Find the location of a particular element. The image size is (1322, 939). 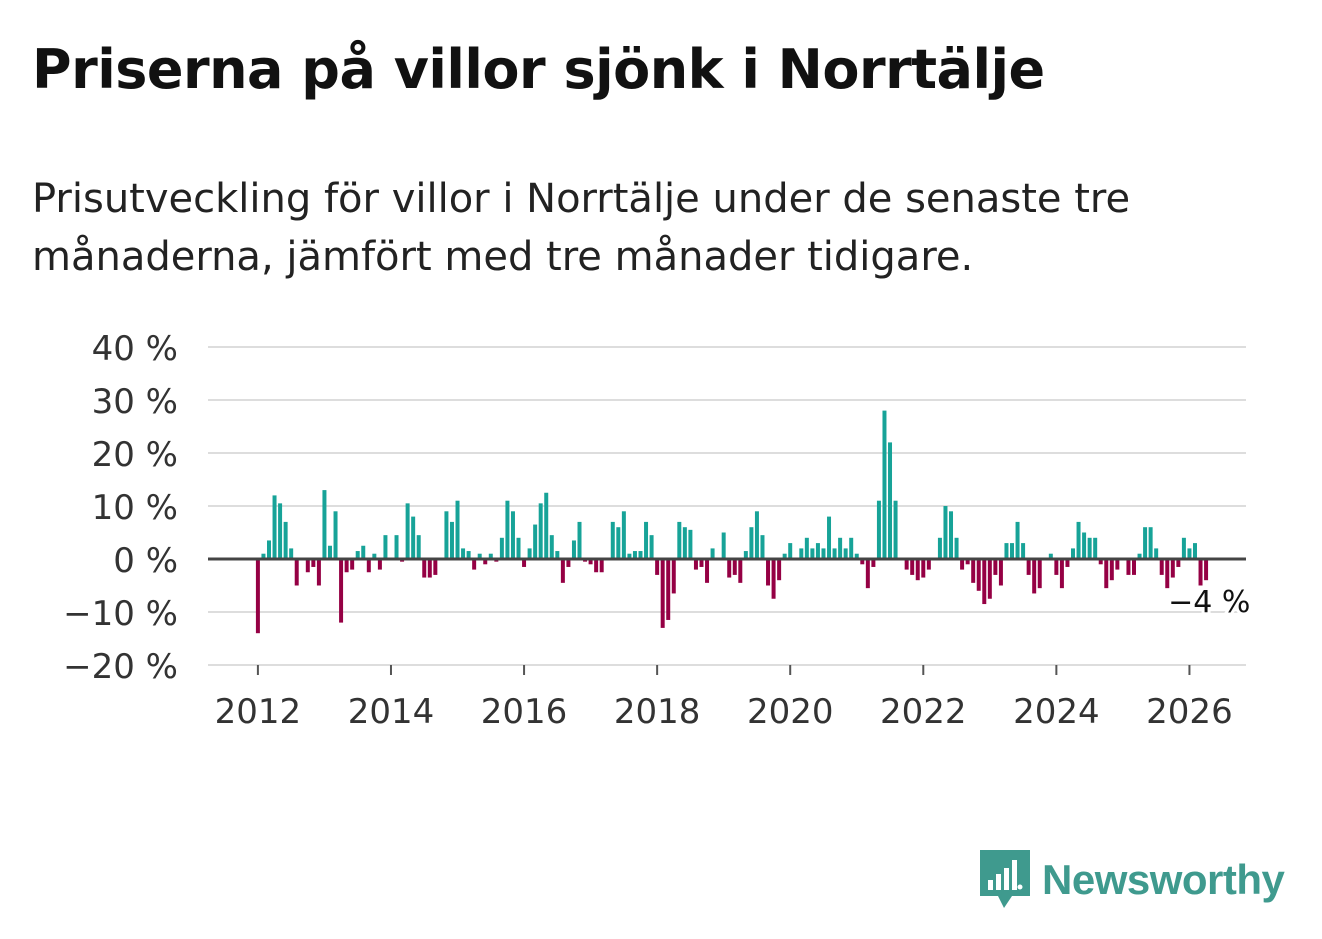

y-tick-label: 40 % is located at coordinates (135, 349).